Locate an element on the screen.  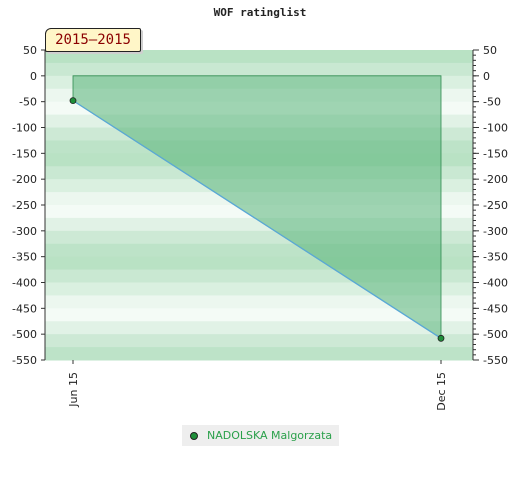
y-tick-label-left: 50 is located at coordinates (30, 50).